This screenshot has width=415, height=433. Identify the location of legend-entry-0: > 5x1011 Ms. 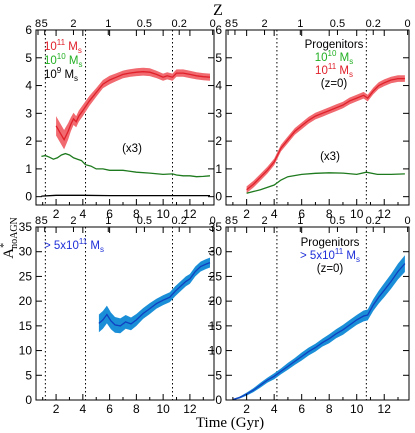
(74, 245).